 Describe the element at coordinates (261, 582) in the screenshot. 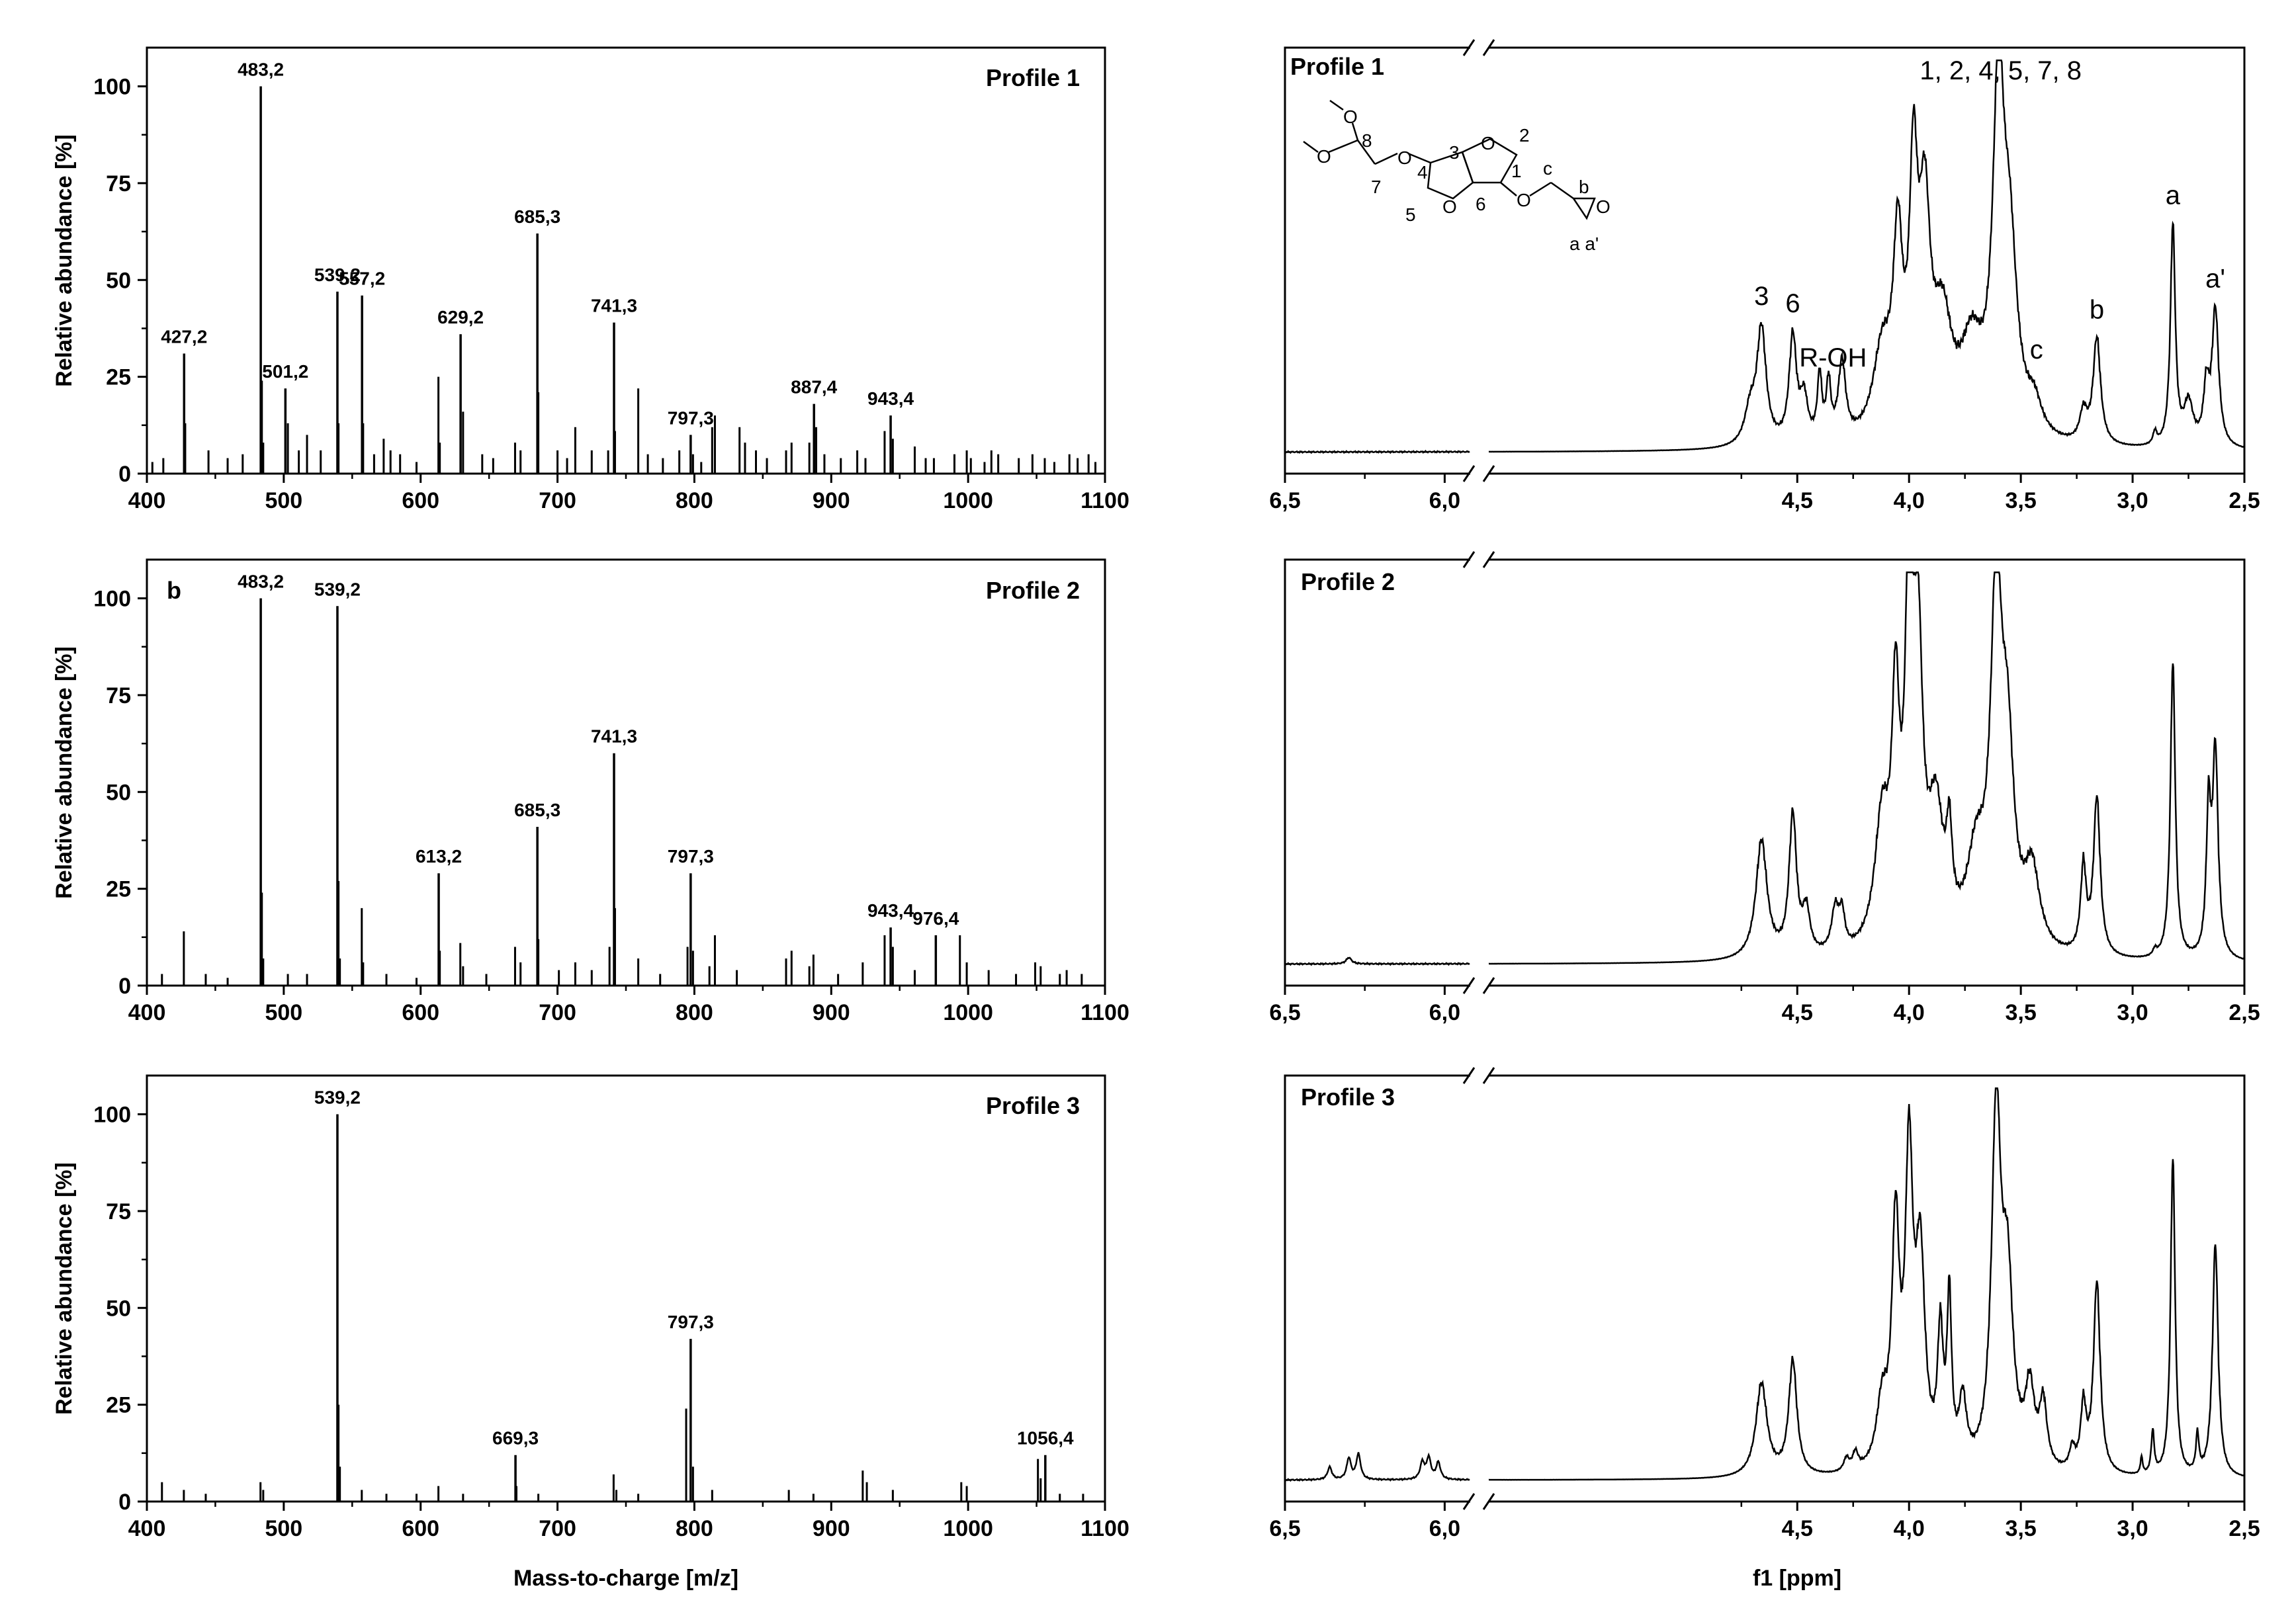

I see `ms-peak-label: 483,2` at that location.